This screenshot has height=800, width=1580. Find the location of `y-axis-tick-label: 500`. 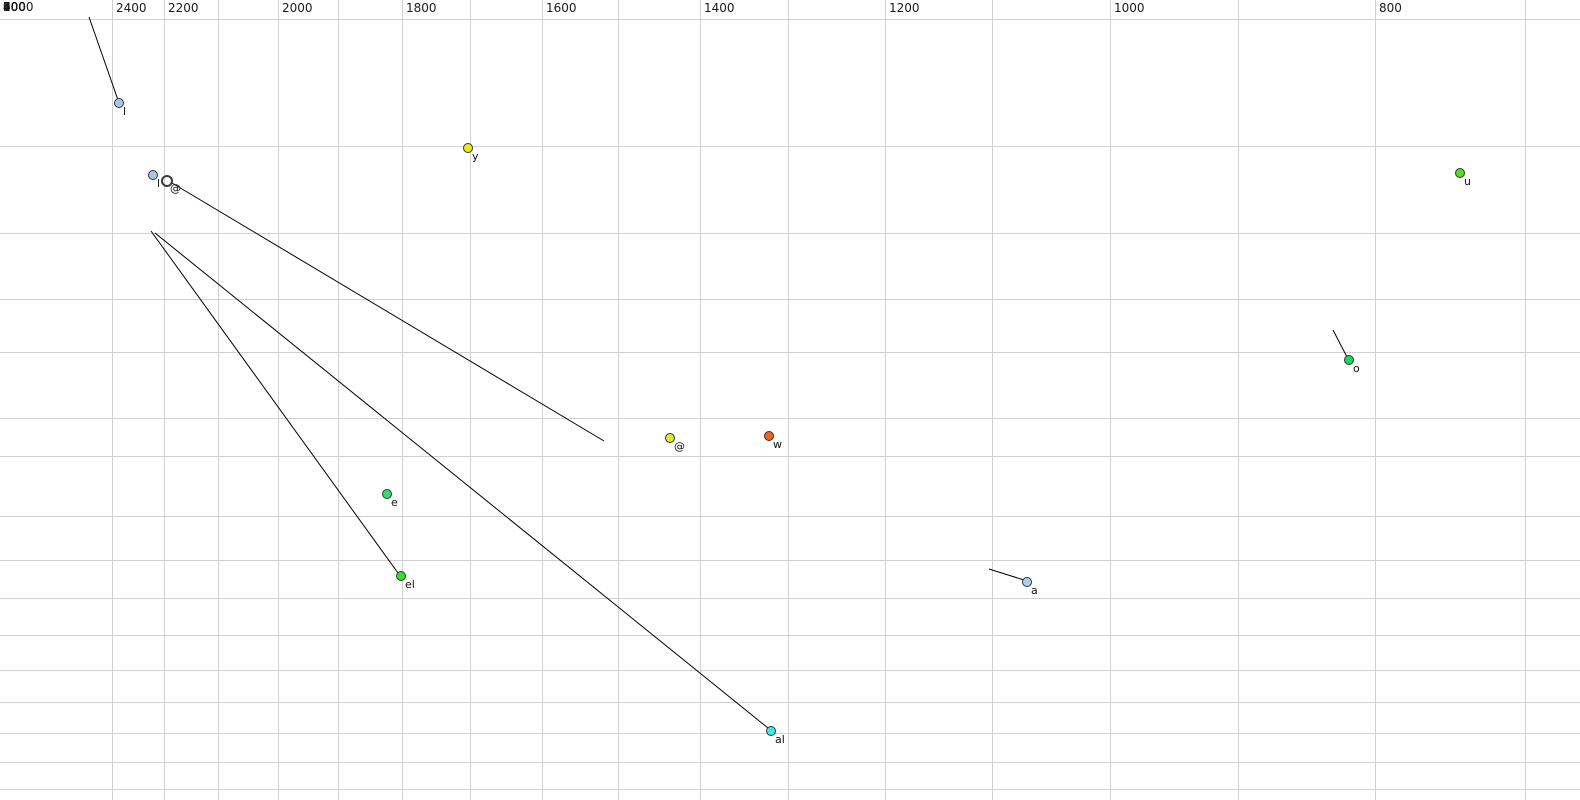

y-axis-tick-label: 500 is located at coordinates (14, 7).